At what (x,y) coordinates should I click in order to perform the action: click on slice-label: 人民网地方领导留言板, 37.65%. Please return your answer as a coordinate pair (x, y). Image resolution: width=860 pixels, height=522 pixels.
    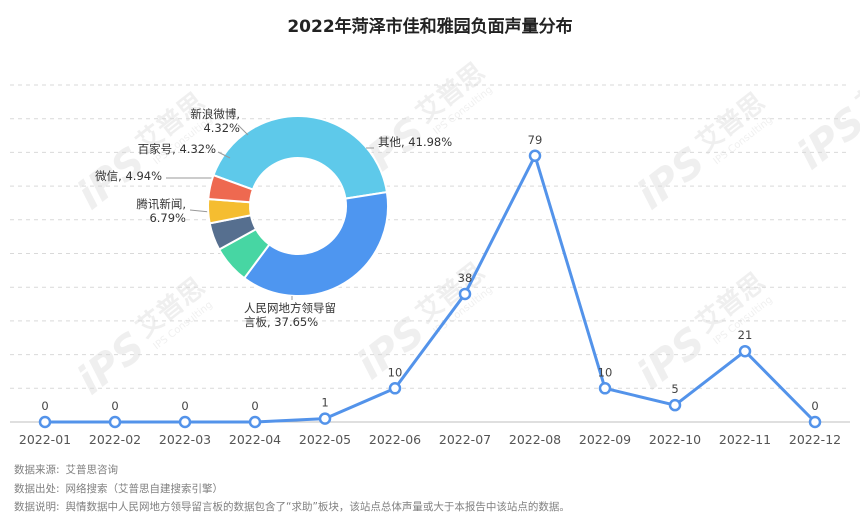
    Looking at the image, I should click on (290, 315).